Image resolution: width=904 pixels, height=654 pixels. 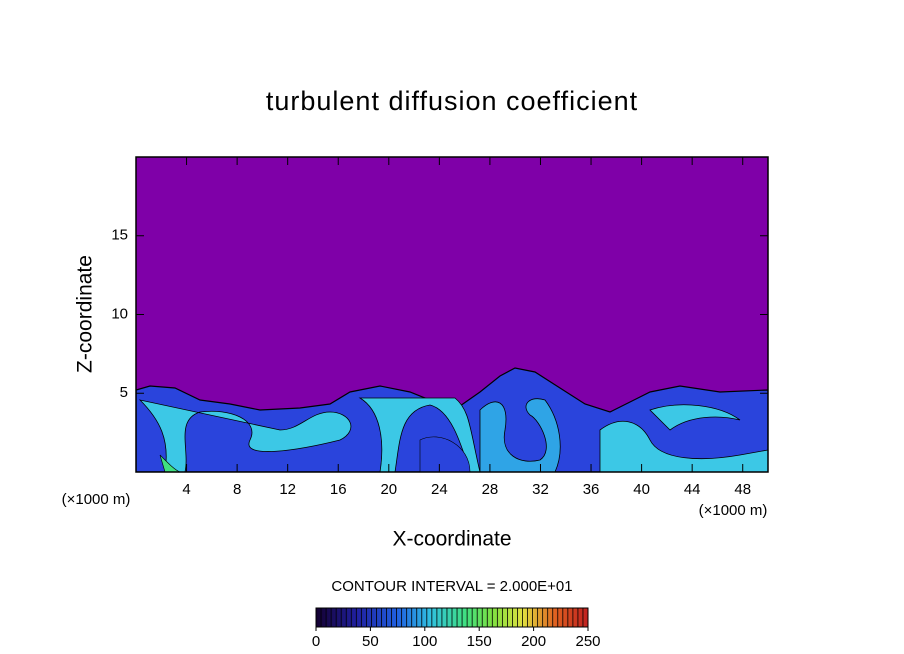 I want to click on y-axis-label: Z-coordinate, so click(x=85, y=314).